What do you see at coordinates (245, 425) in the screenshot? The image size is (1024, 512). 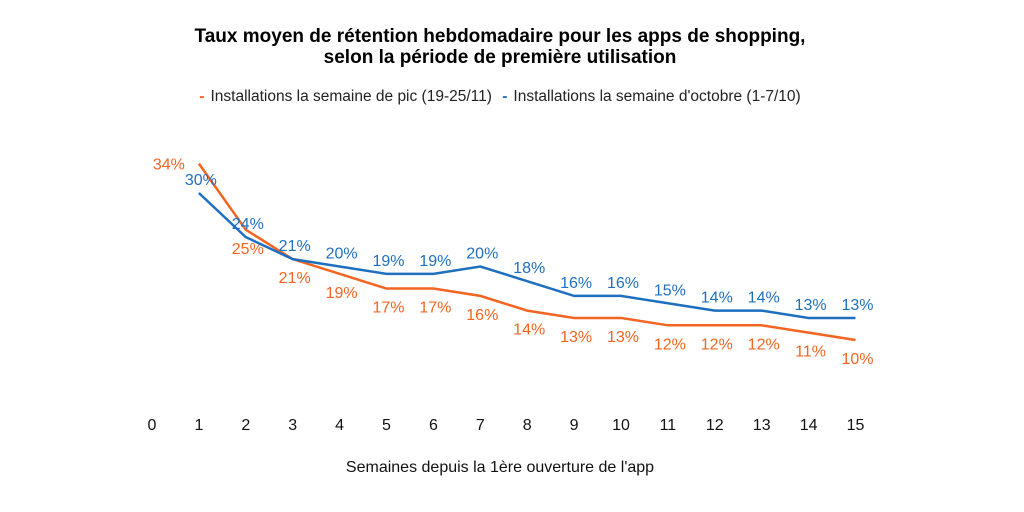 I see `x-tick-label: 2` at bounding box center [245, 425].